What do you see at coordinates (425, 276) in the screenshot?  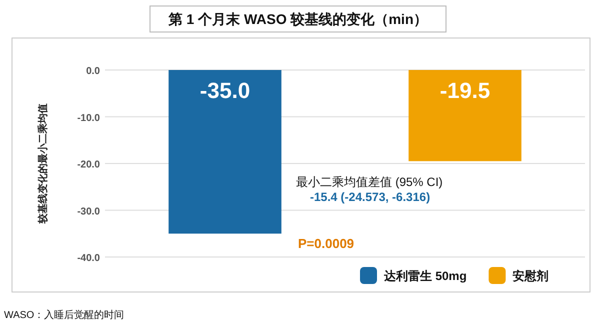 I see `legend-label: 达利雷生 50mg` at bounding box center [425, 276].